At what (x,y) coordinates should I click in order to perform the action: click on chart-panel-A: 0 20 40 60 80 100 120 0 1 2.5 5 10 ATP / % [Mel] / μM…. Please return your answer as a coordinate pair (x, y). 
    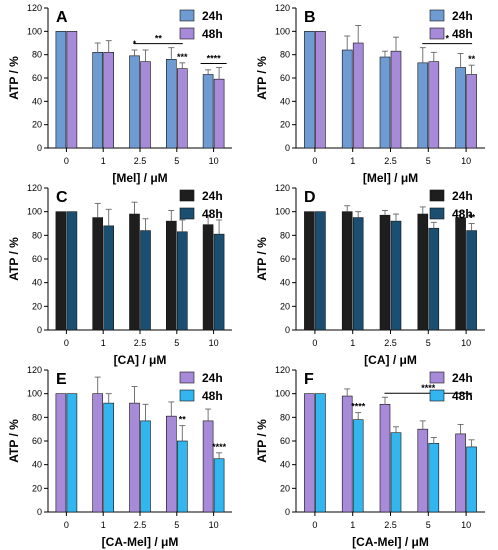
    Looking at the image, I should click on (119, 94).